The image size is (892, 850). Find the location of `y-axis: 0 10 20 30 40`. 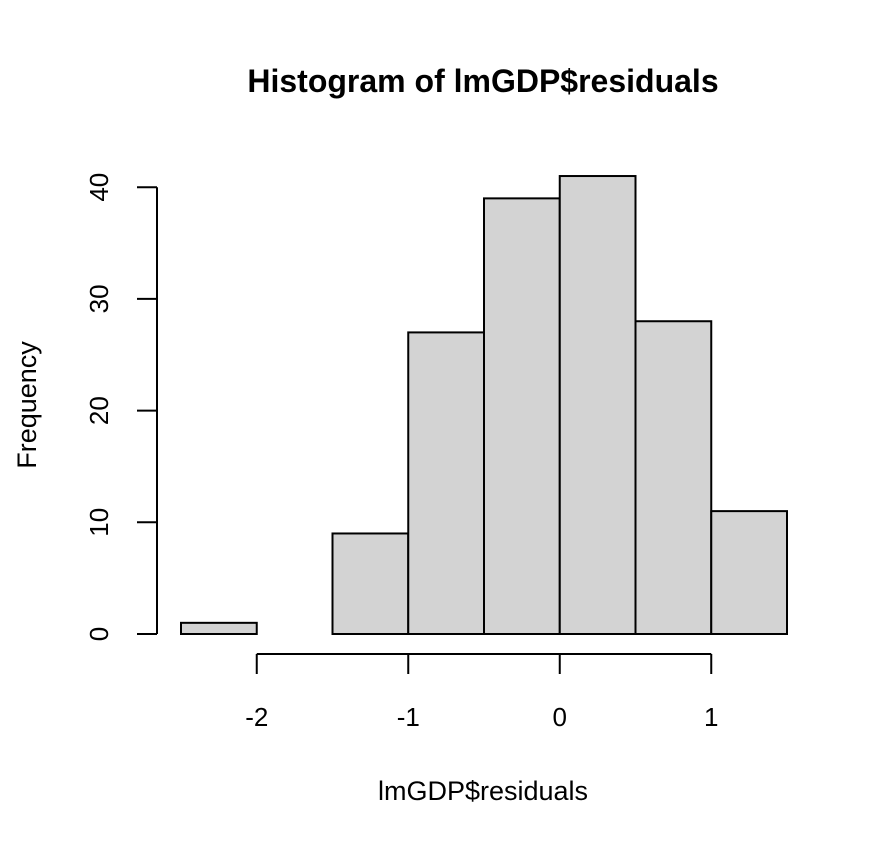

y-axis: 0 10 20 30 40 is located at coordinates (121, 407).